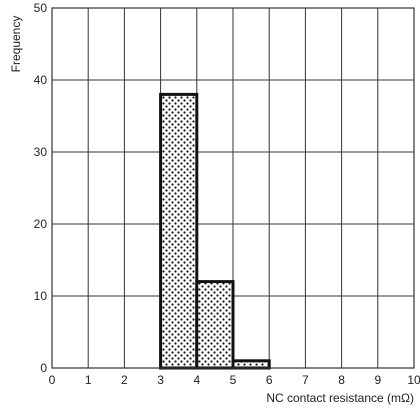  I want to click on x-tick-label-3: 3, so click(160, 380).